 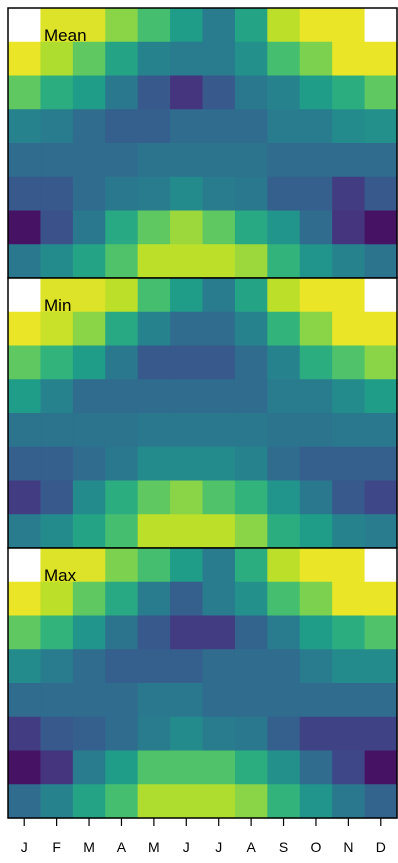 What do you see at coordinates (316, 847) in the screenshot?
I see `x-tick-label: O` at bounding box center [316, 847].